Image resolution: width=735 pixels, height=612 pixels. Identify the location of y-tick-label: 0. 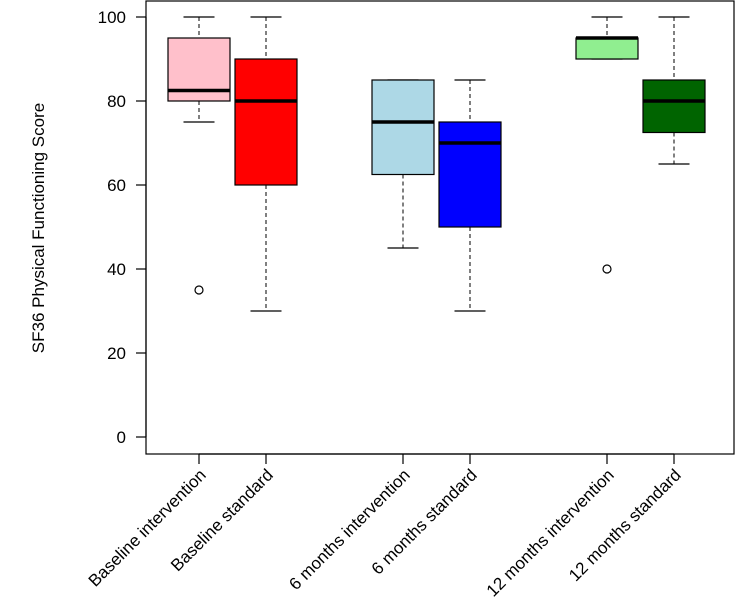
(121, 437).